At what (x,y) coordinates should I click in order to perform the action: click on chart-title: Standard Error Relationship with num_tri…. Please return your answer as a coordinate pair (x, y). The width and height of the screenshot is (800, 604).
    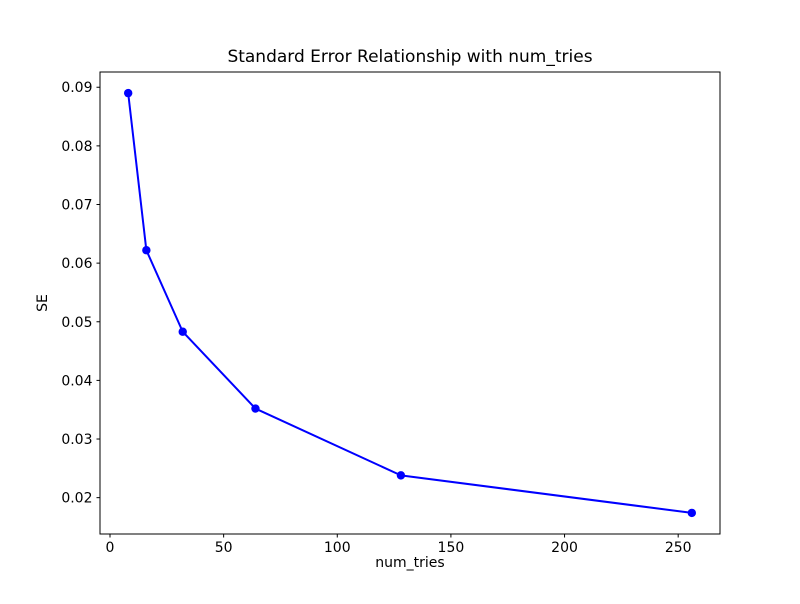
    Looking at the image, I should click on (409, 57).